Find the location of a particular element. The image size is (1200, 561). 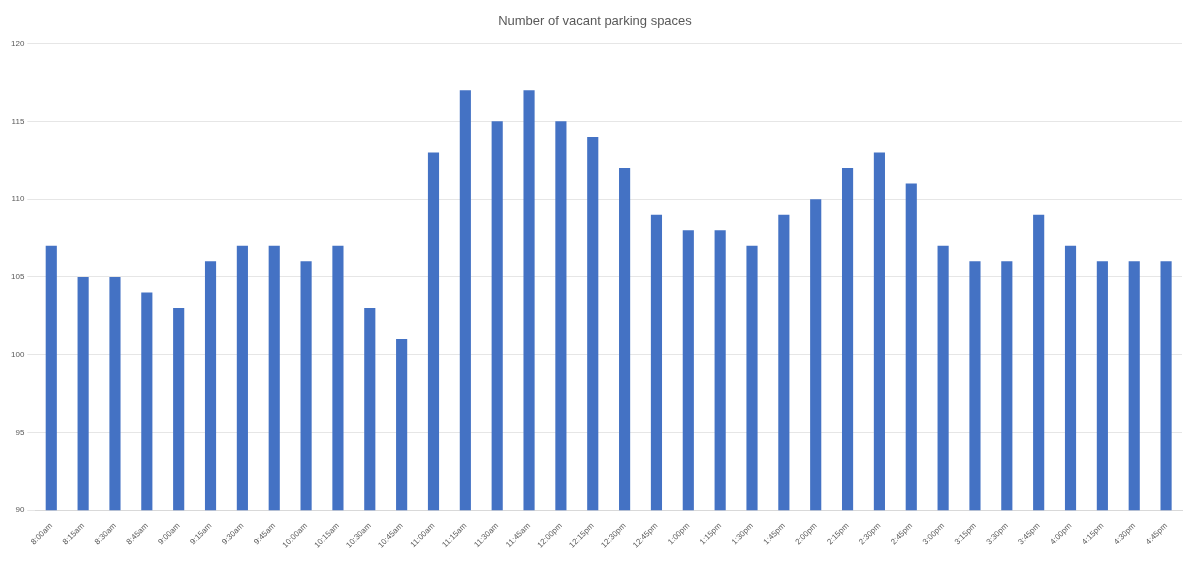

y-tick-label: 90 is located at coordinates (20, 510).